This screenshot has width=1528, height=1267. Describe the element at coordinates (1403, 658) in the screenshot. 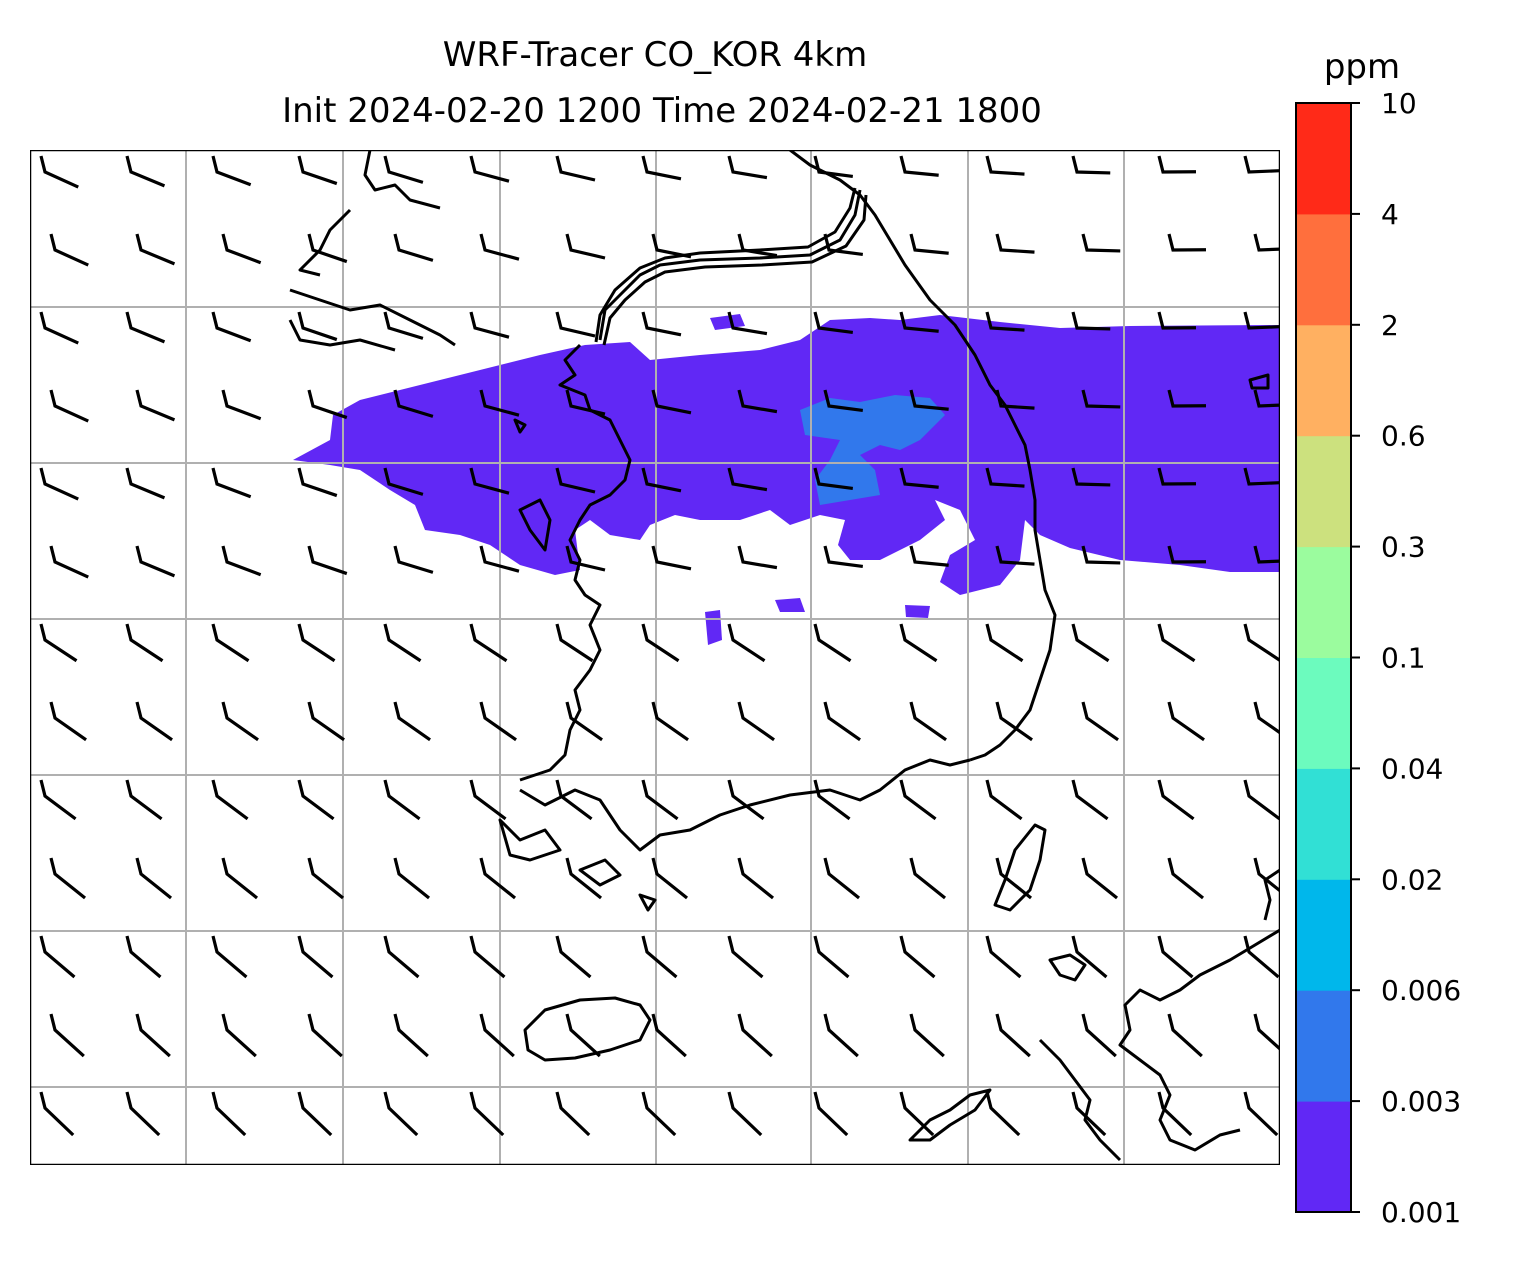

I see `colorbar-tick-label: 0.1` at that location.